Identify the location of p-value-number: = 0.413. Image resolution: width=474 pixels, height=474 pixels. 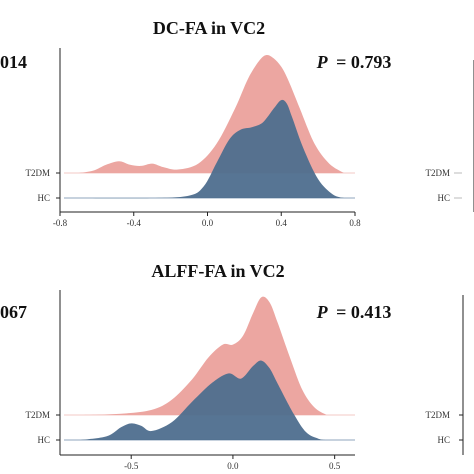
(363, 312).